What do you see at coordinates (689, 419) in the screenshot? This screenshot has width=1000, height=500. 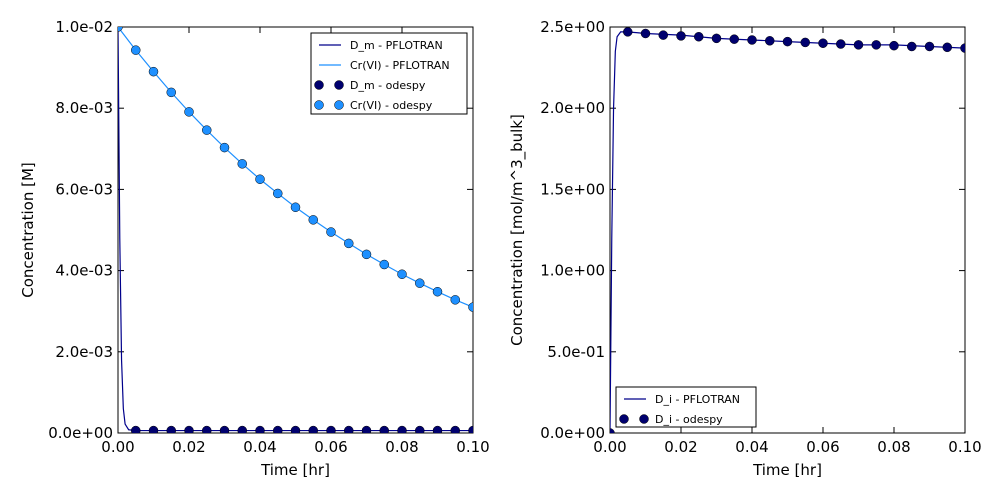 I see `legend-label: D_i - odespy` at bounding box center [689, 419].